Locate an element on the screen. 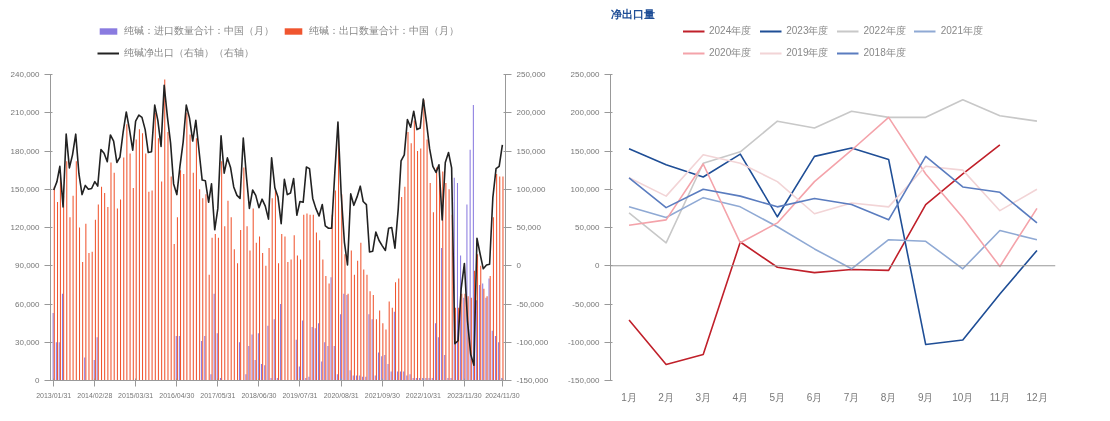 This screenshot has height=421, width=1110. y2-tick-label: 100,000 is located at coordinates (531, 189).